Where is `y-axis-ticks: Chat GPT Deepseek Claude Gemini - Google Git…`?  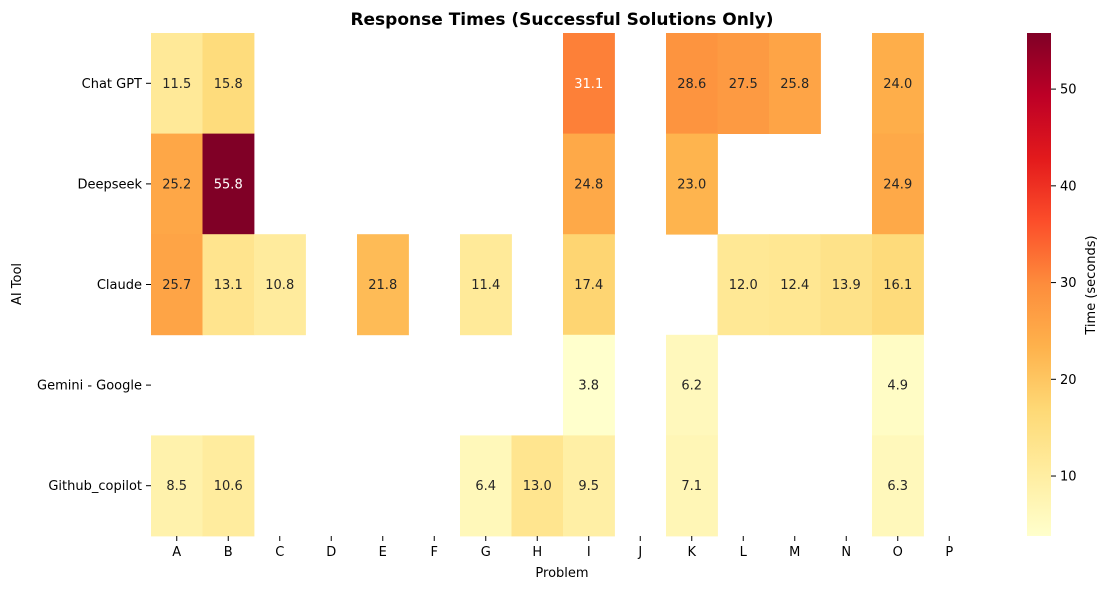
y-axis-ticks: Chat GPT Deepseek Claude Gemini - Google Git… is located at coordinates (94, 285).